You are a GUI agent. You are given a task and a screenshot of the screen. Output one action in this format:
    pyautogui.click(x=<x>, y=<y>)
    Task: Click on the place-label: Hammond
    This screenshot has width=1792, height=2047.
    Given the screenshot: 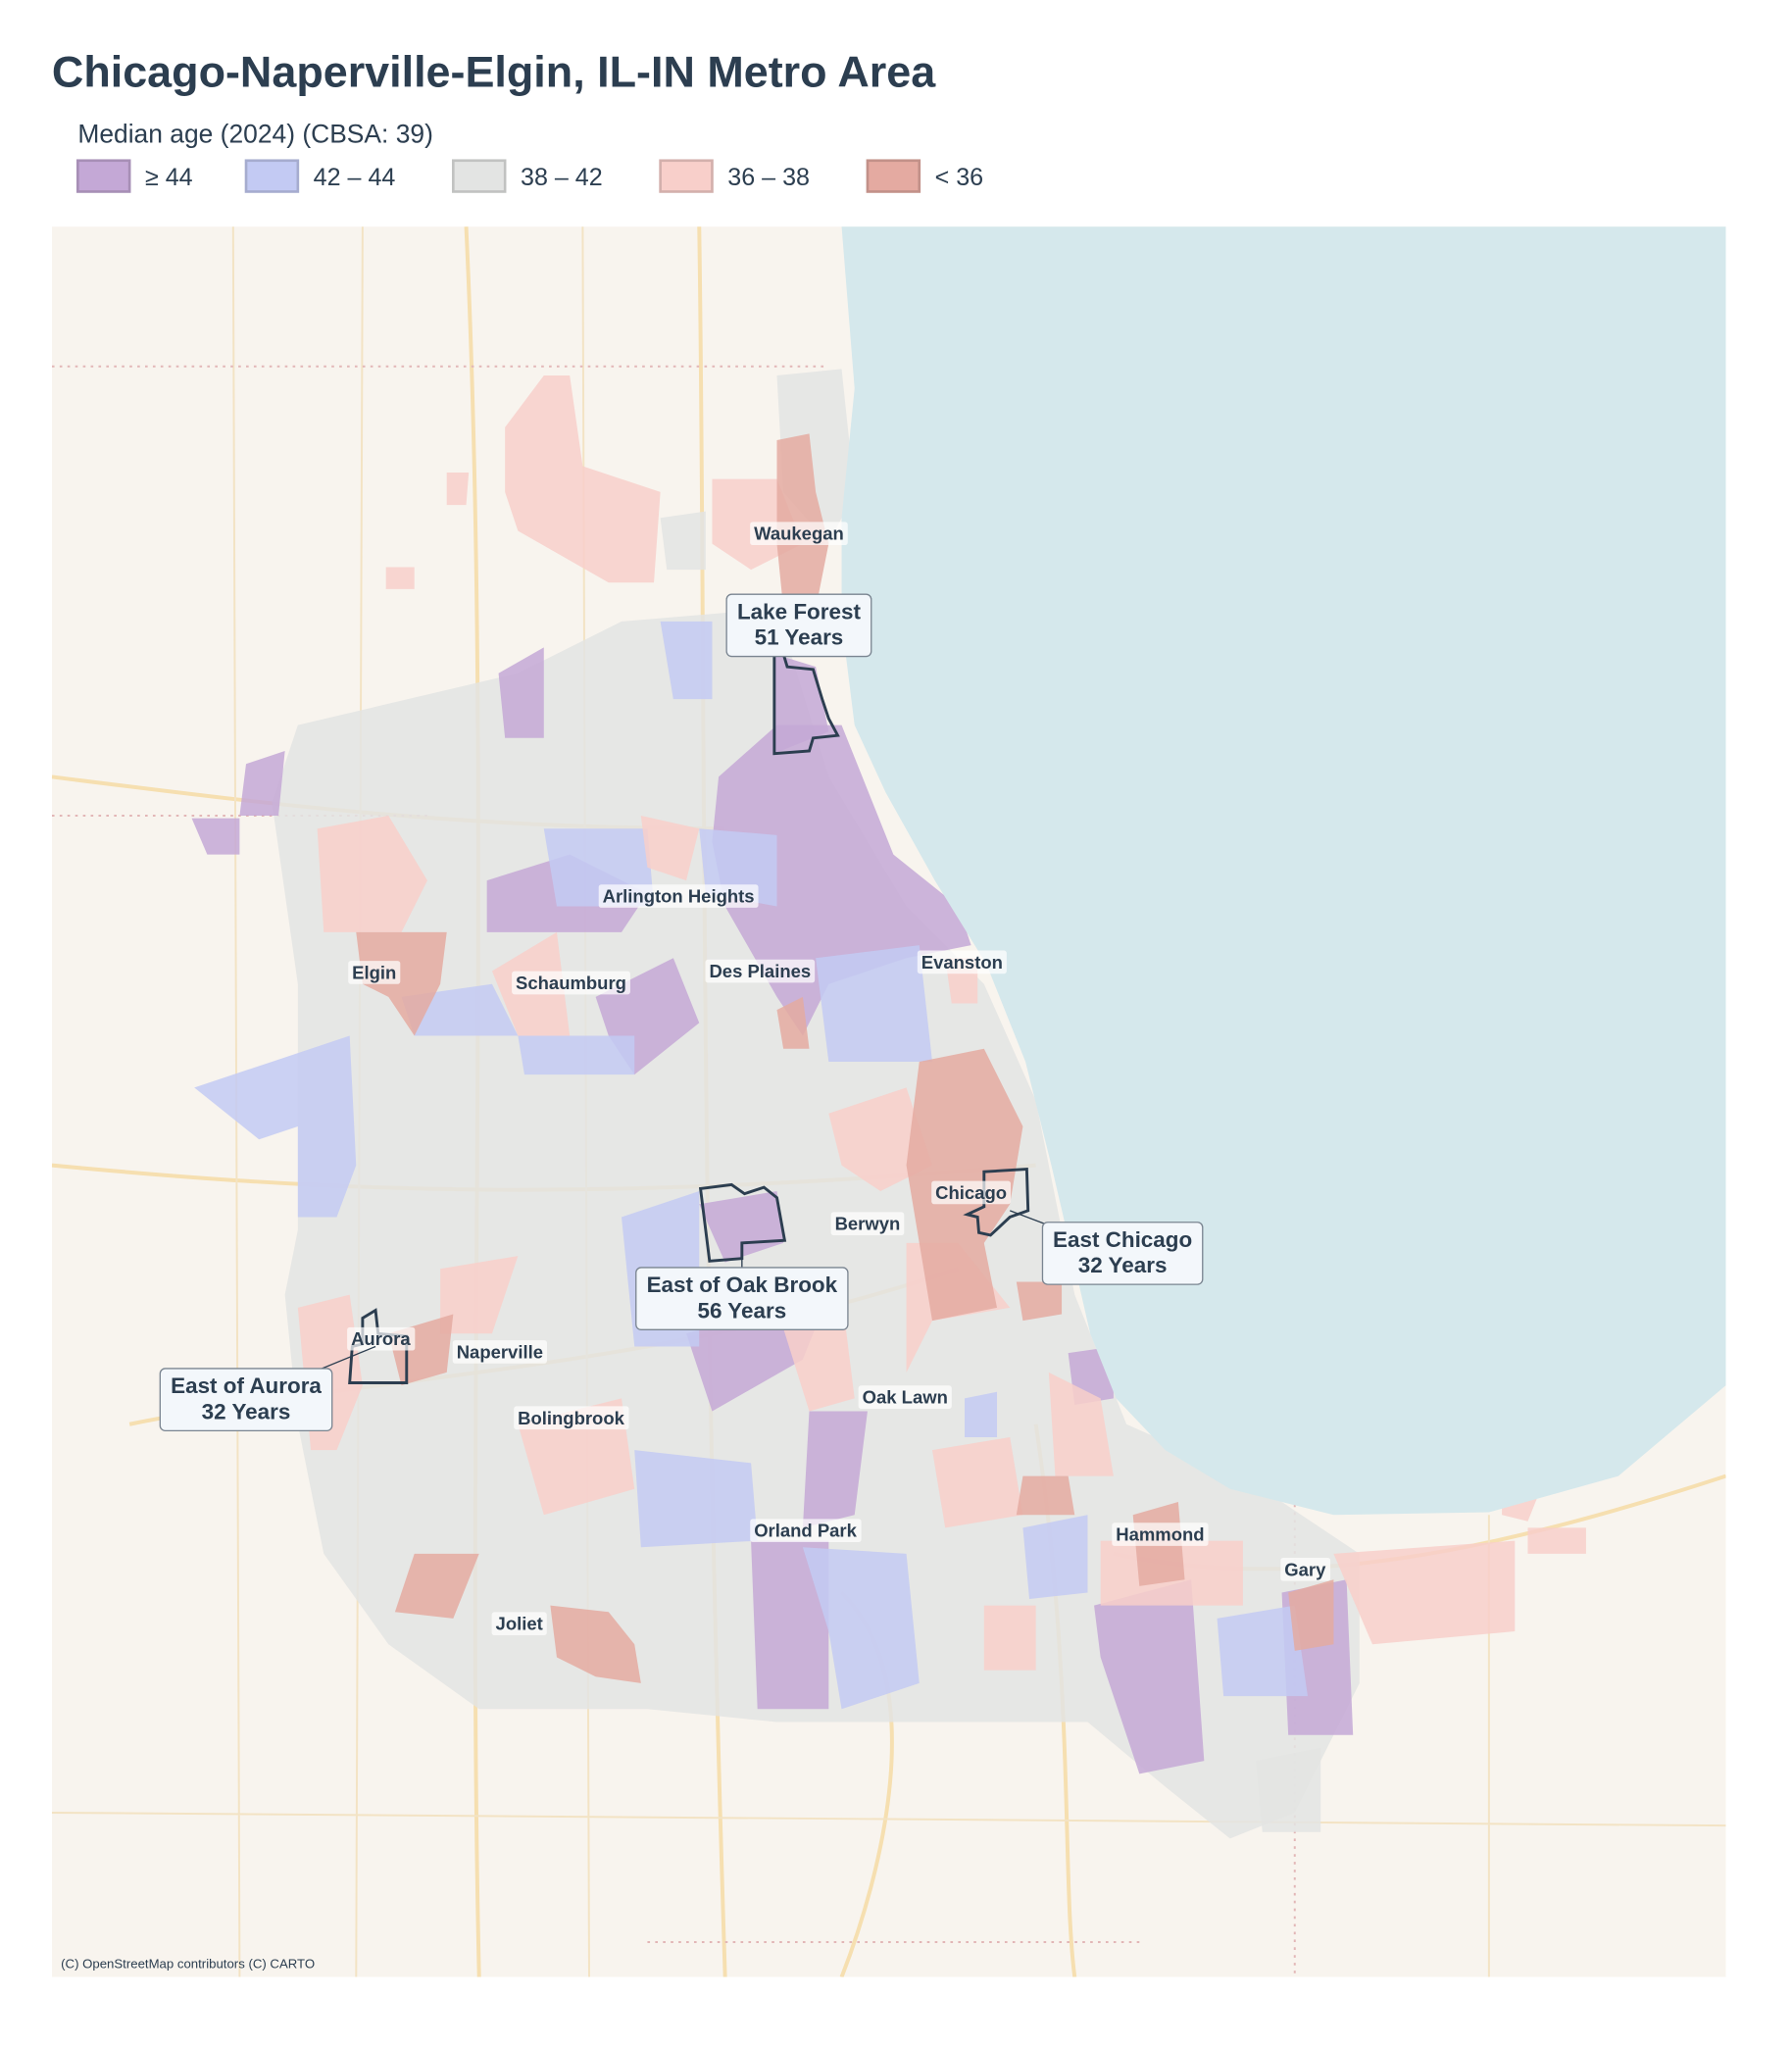 What is the action you would take?
    pyautogui.click(x=1160, y=1534)
    